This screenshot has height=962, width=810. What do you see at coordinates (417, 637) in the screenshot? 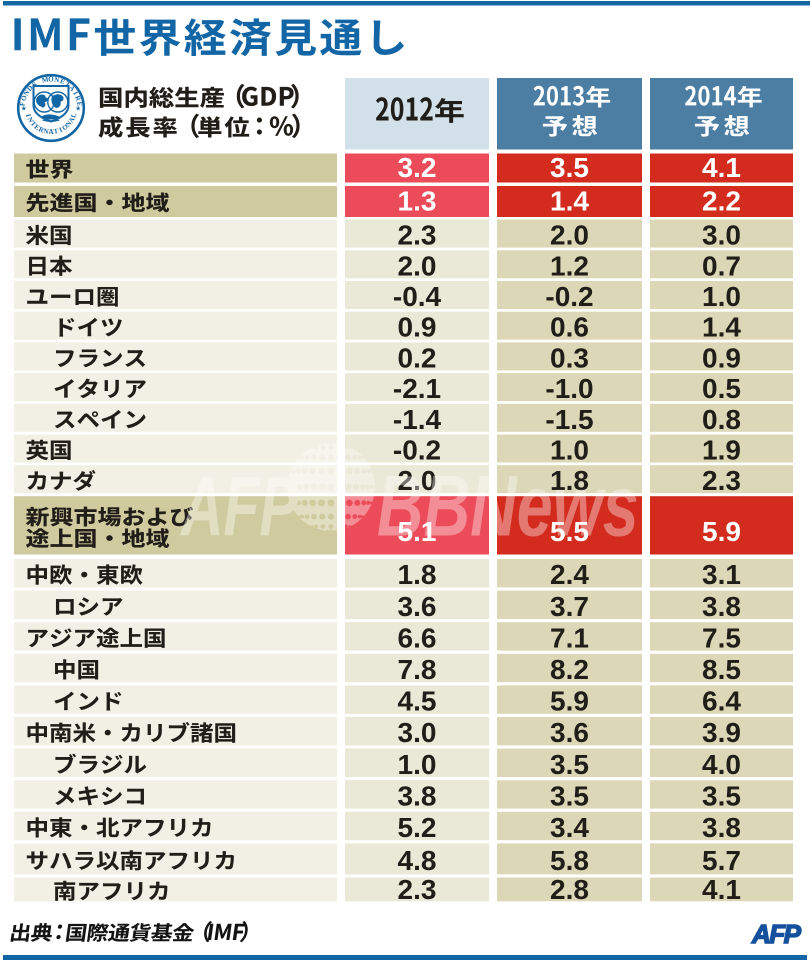
I see `svg-text: 6.6` at bounding box center [417, 637].